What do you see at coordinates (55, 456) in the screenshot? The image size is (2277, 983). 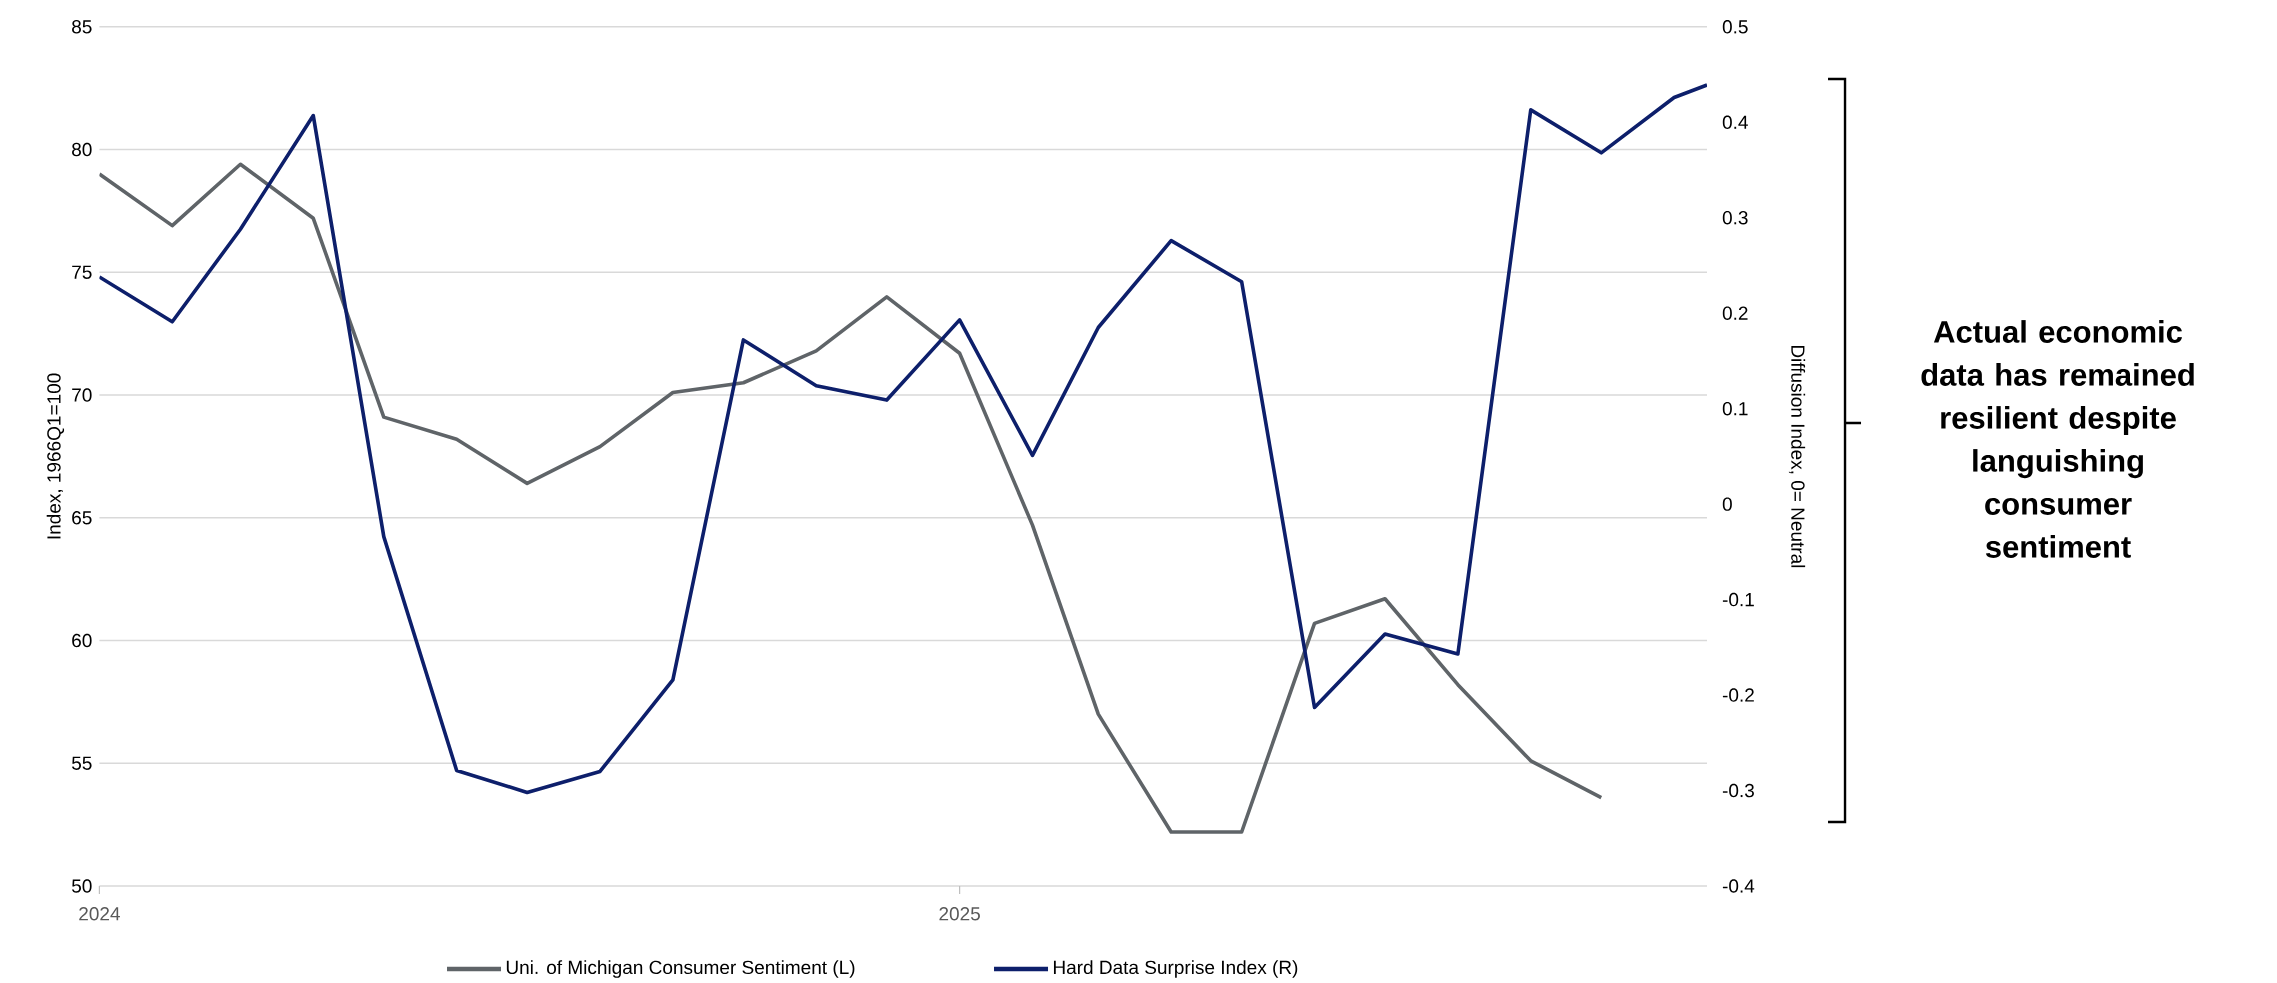 I see `y-axis-title: Index, 1966Q1=100` at bounding box center [55, 456].